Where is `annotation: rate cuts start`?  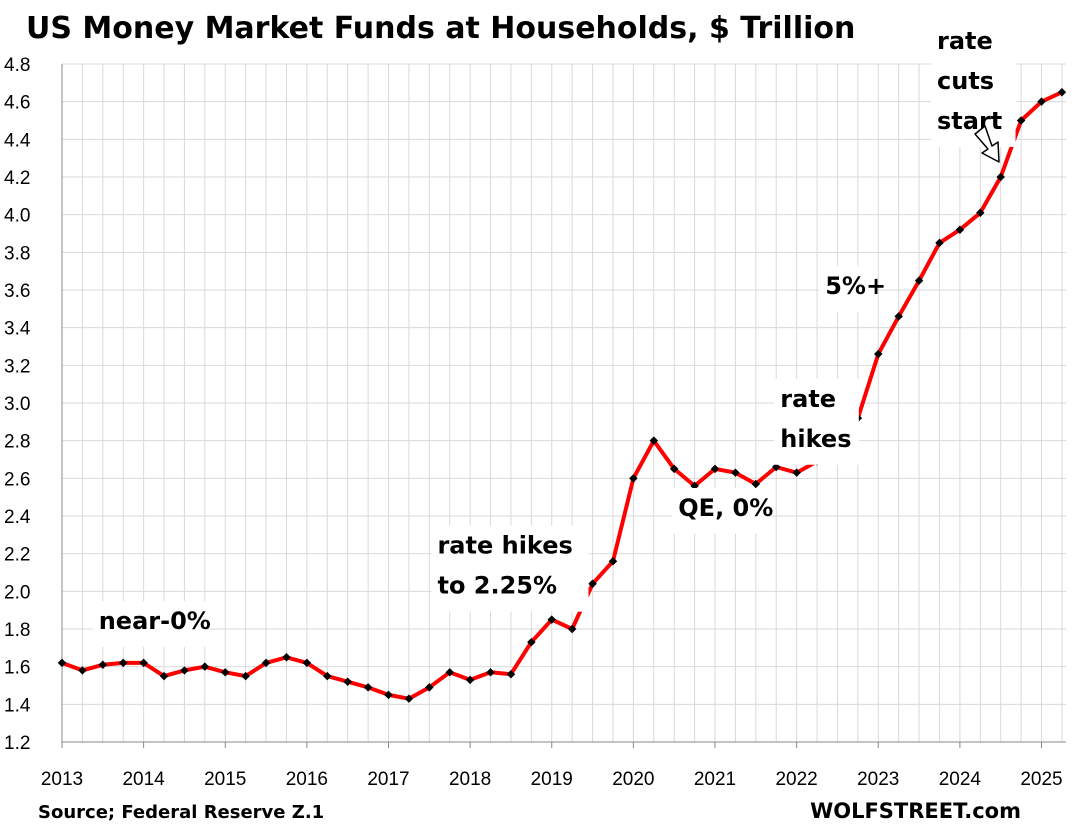
annotation: rate cuts start is located at coordinates (973, 83).